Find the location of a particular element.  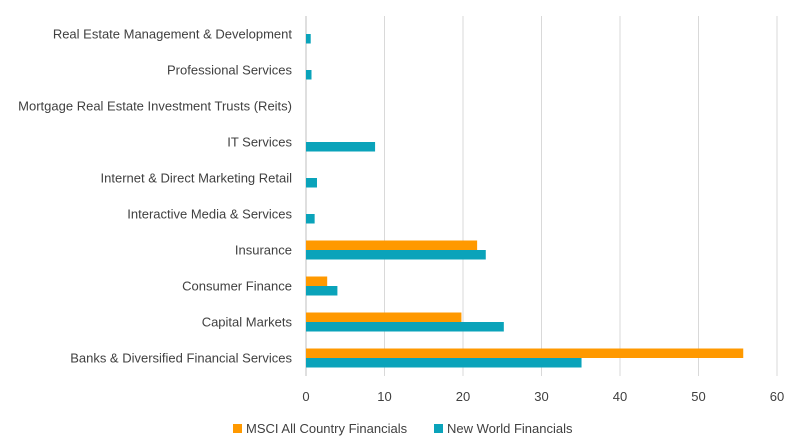

legend-label-msci: MSCI All Country Financials is located at coordinates (327, 428).